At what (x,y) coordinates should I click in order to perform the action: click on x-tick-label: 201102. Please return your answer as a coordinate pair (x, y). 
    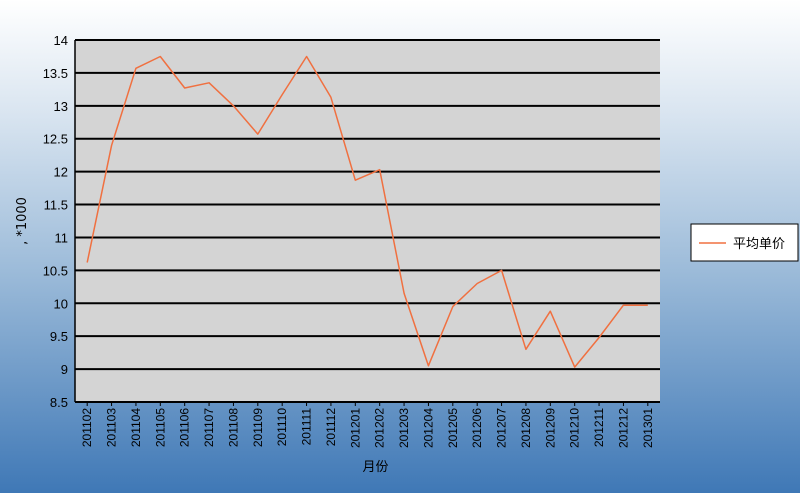
    Looking at the image, I should click on (87, 427).